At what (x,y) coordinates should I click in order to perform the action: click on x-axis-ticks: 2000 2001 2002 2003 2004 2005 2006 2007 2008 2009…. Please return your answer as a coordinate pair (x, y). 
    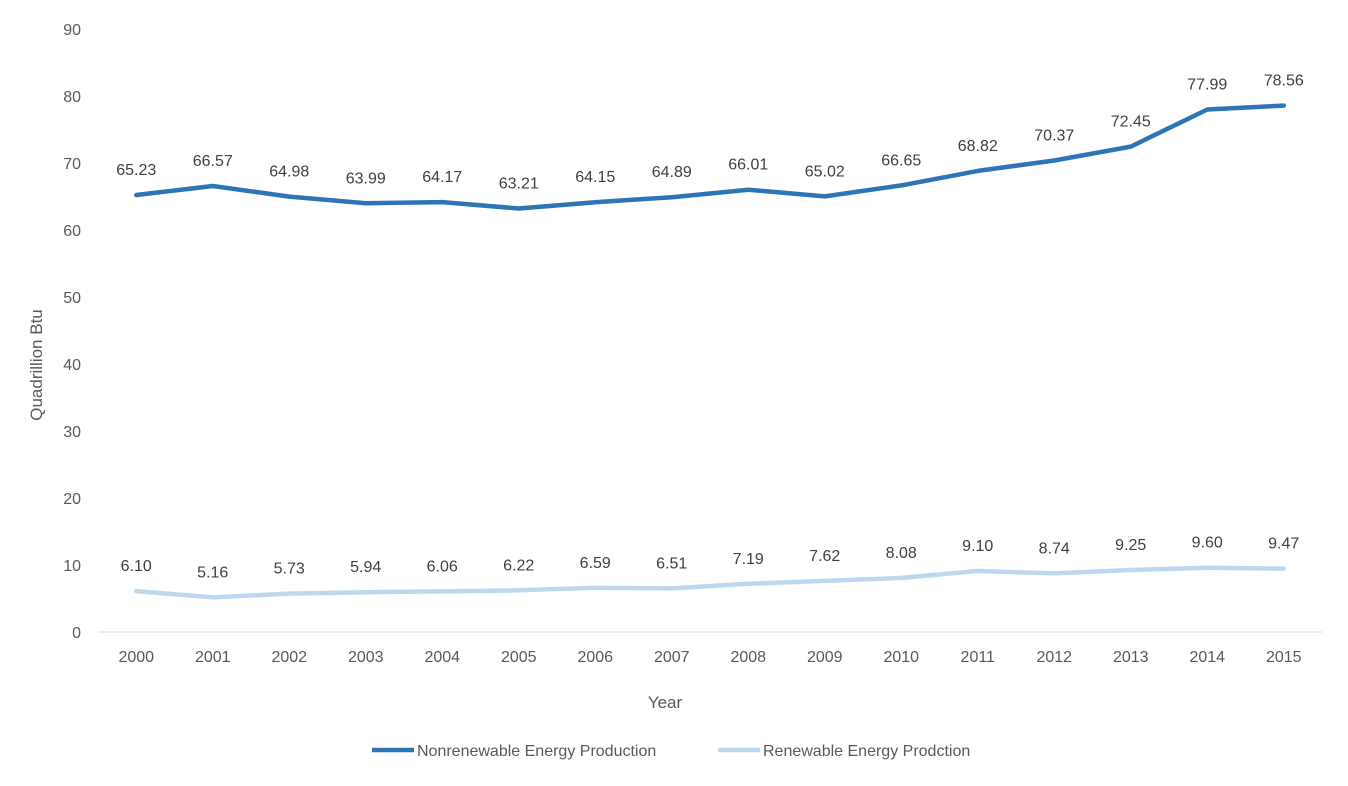
    Looking at the image, I should click on (709, 657).